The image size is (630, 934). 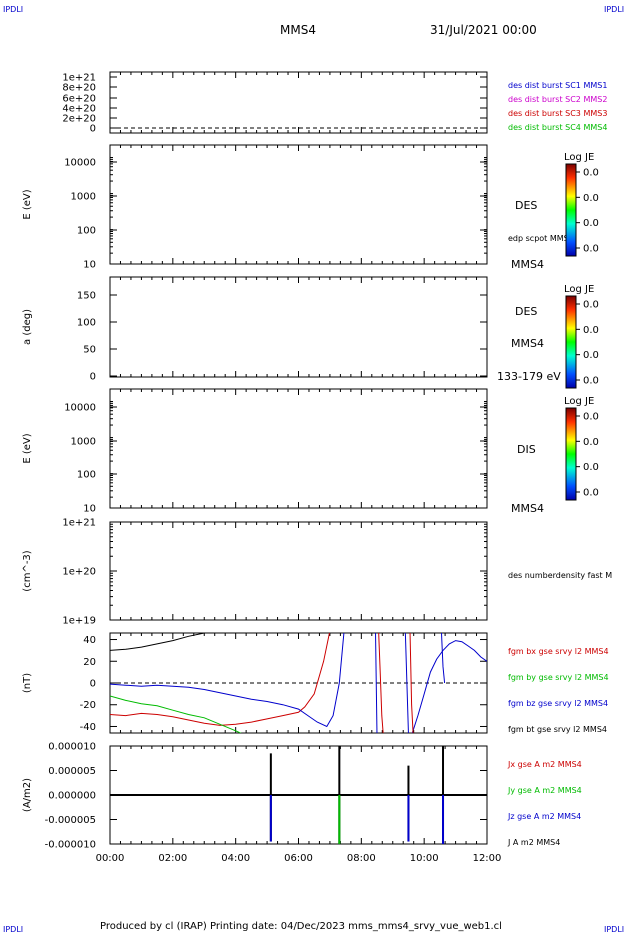 I want to click on side-label: edp scpot MMS4, so click(x=541, y=238).